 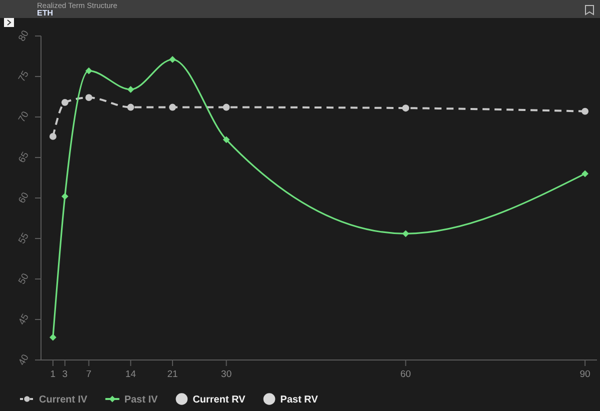 I want to click on y-tick-label: 70, so click(x=24, y=117).